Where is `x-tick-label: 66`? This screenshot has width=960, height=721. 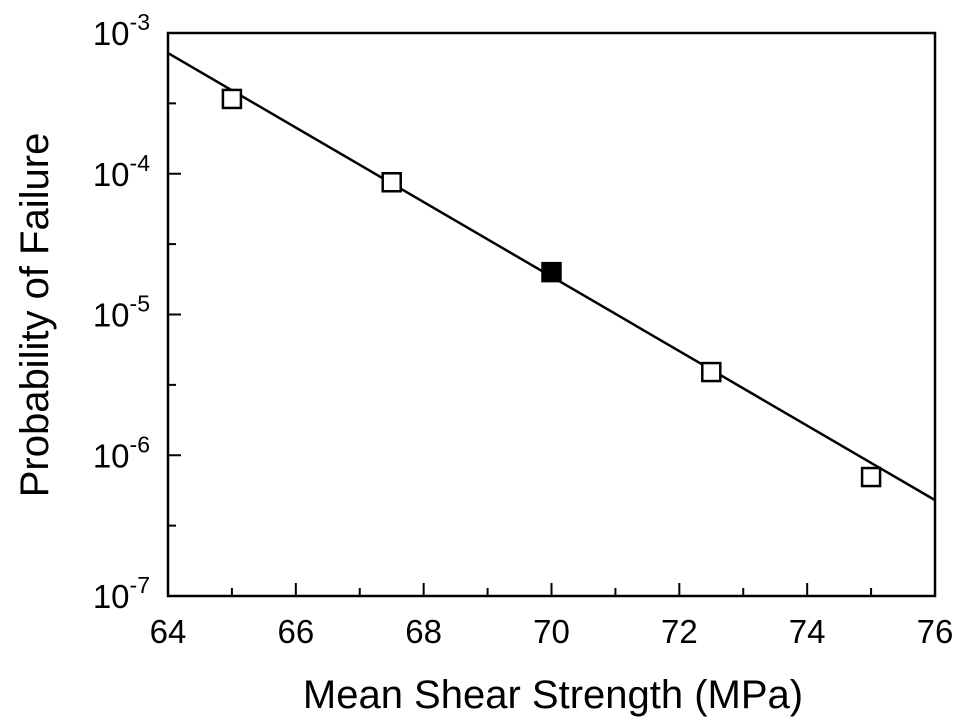
x-tick-label: 66 is located at coordinates (295, 631).